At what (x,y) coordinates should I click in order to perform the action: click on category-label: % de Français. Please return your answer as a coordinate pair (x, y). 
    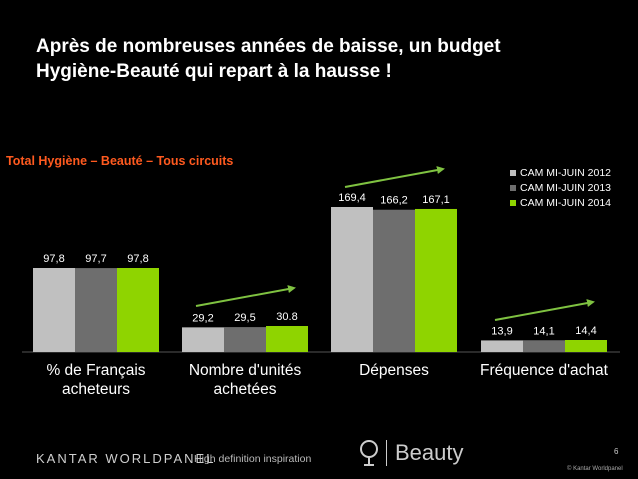
    Looking at the image, I should click on (95, 370).